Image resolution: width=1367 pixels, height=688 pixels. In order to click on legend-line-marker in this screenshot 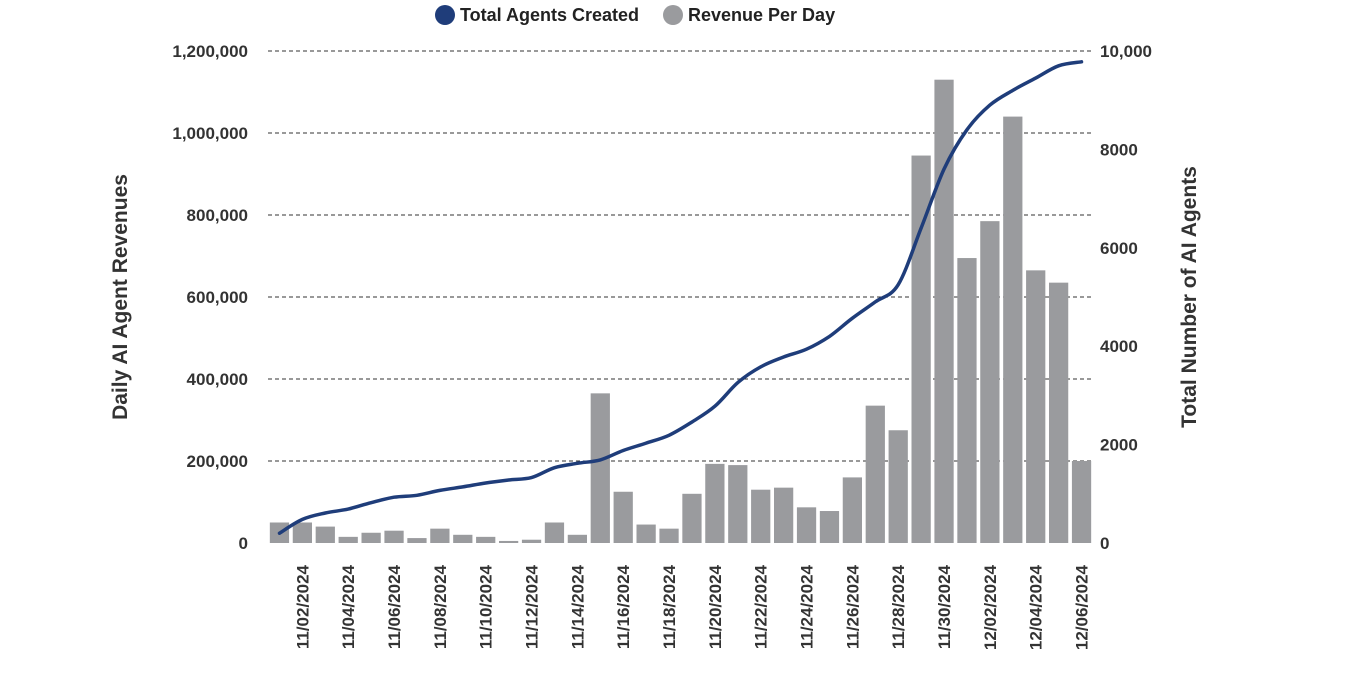, I will do `click(445, 15)`.